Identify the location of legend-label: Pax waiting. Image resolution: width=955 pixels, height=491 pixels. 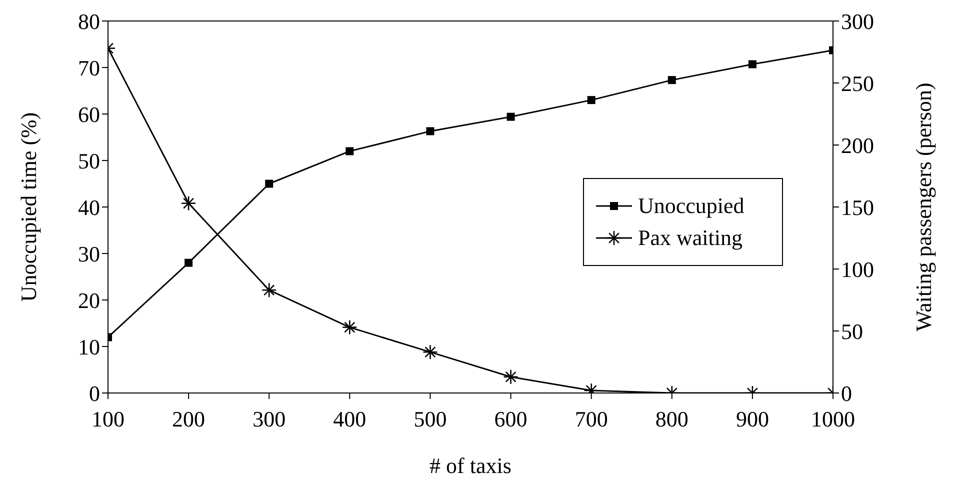
(690, 238).